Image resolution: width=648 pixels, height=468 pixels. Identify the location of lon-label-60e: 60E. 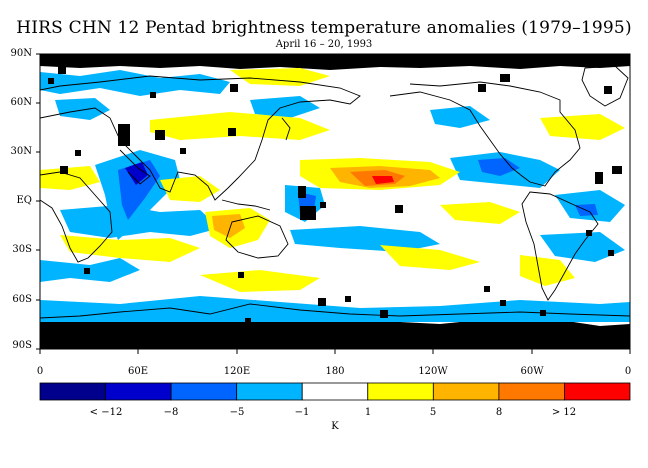
(138, 371).